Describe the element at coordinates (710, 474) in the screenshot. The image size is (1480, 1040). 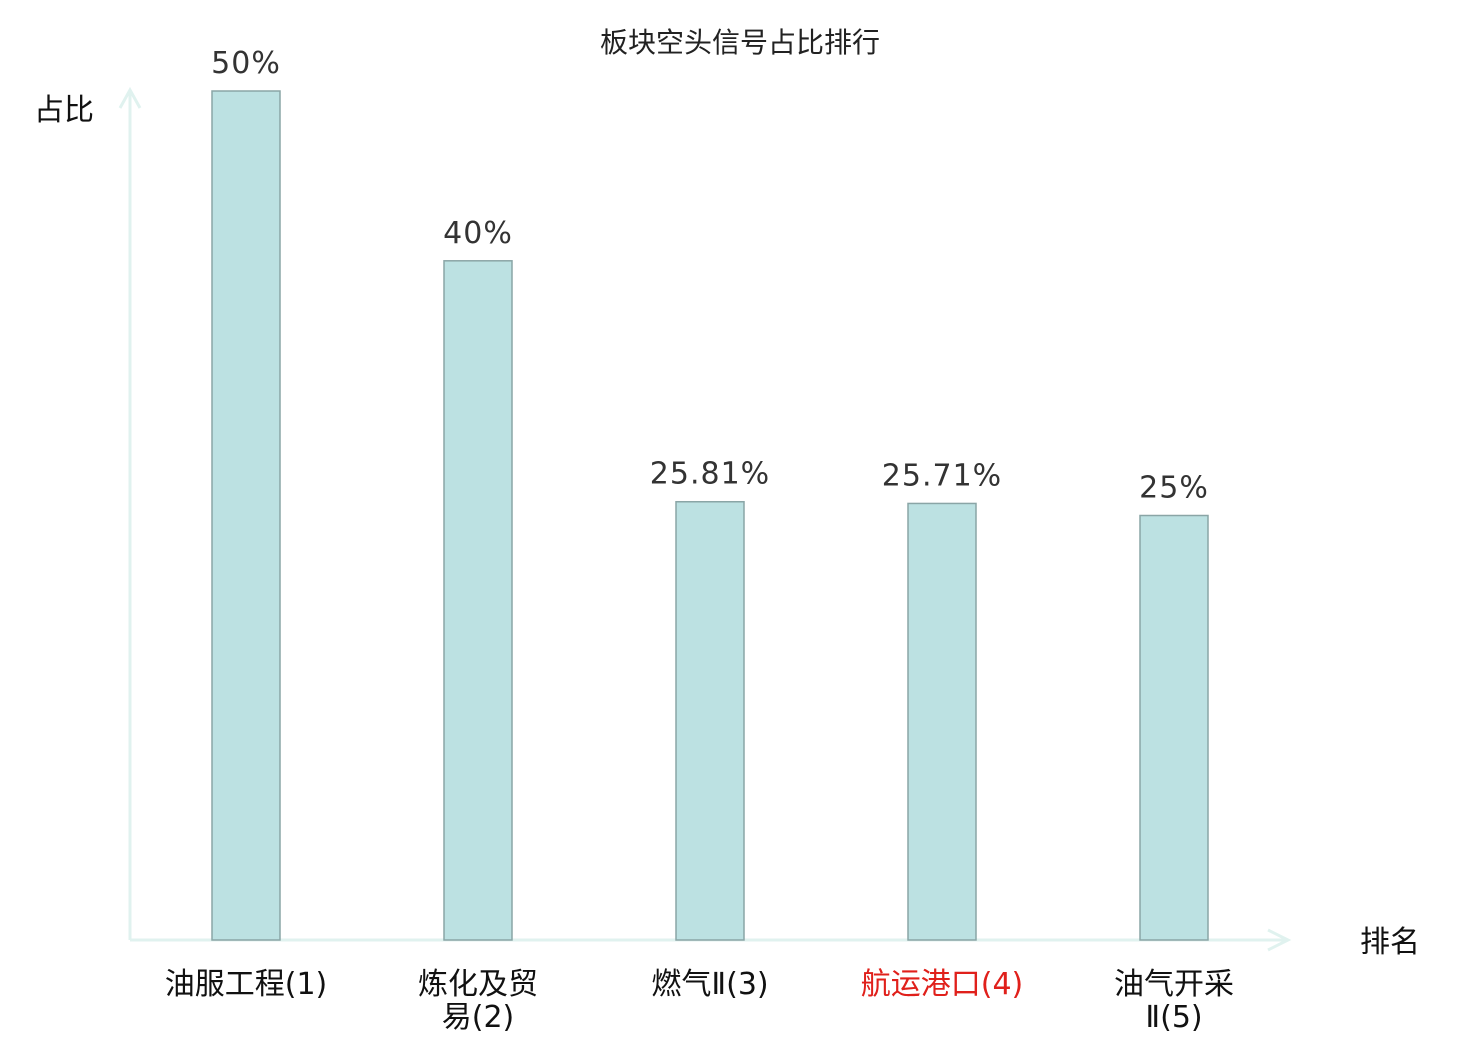
I see `value-label-3: 25.81%` at that location.